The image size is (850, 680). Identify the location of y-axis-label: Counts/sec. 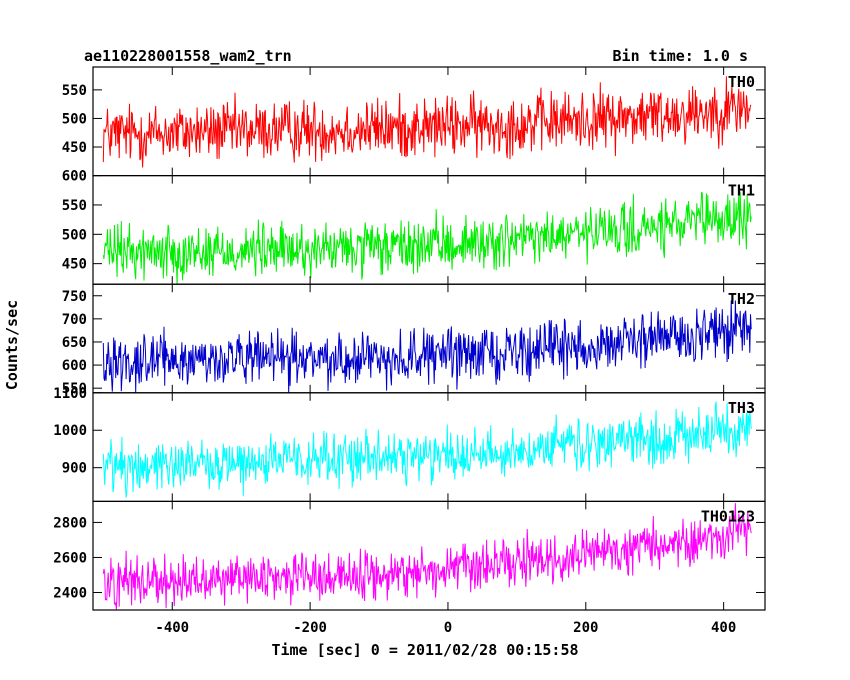
(12, 345).